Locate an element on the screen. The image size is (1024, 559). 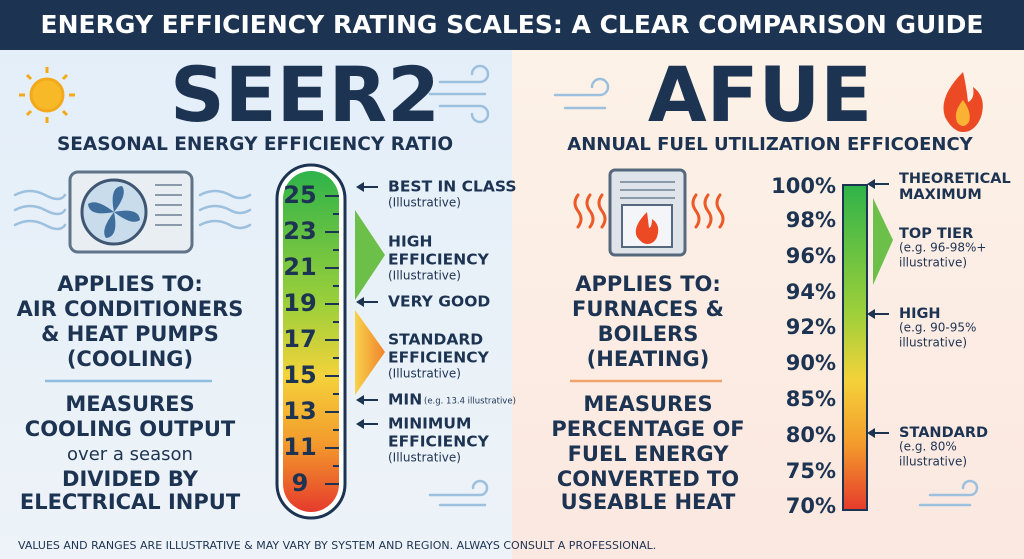
measures-line: USEABLE HEAT is located at coordinates (648, 502).